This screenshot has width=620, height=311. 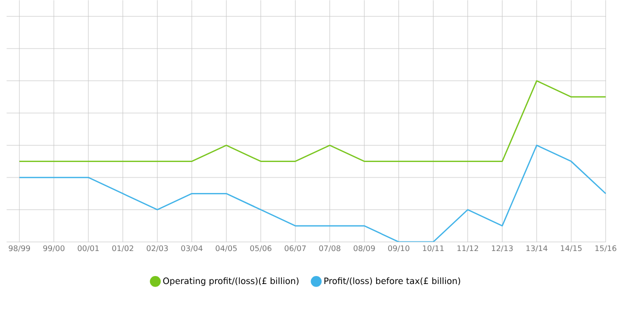 What do you see at coordinates (230, 282) in the screenshot?
I see `legend-label: Operating profit/(loss)(£ billion)` at bounding box center [230, 282].